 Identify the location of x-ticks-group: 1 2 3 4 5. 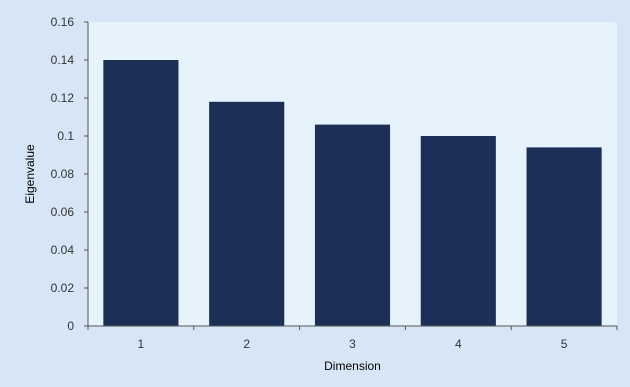
(352, 338).